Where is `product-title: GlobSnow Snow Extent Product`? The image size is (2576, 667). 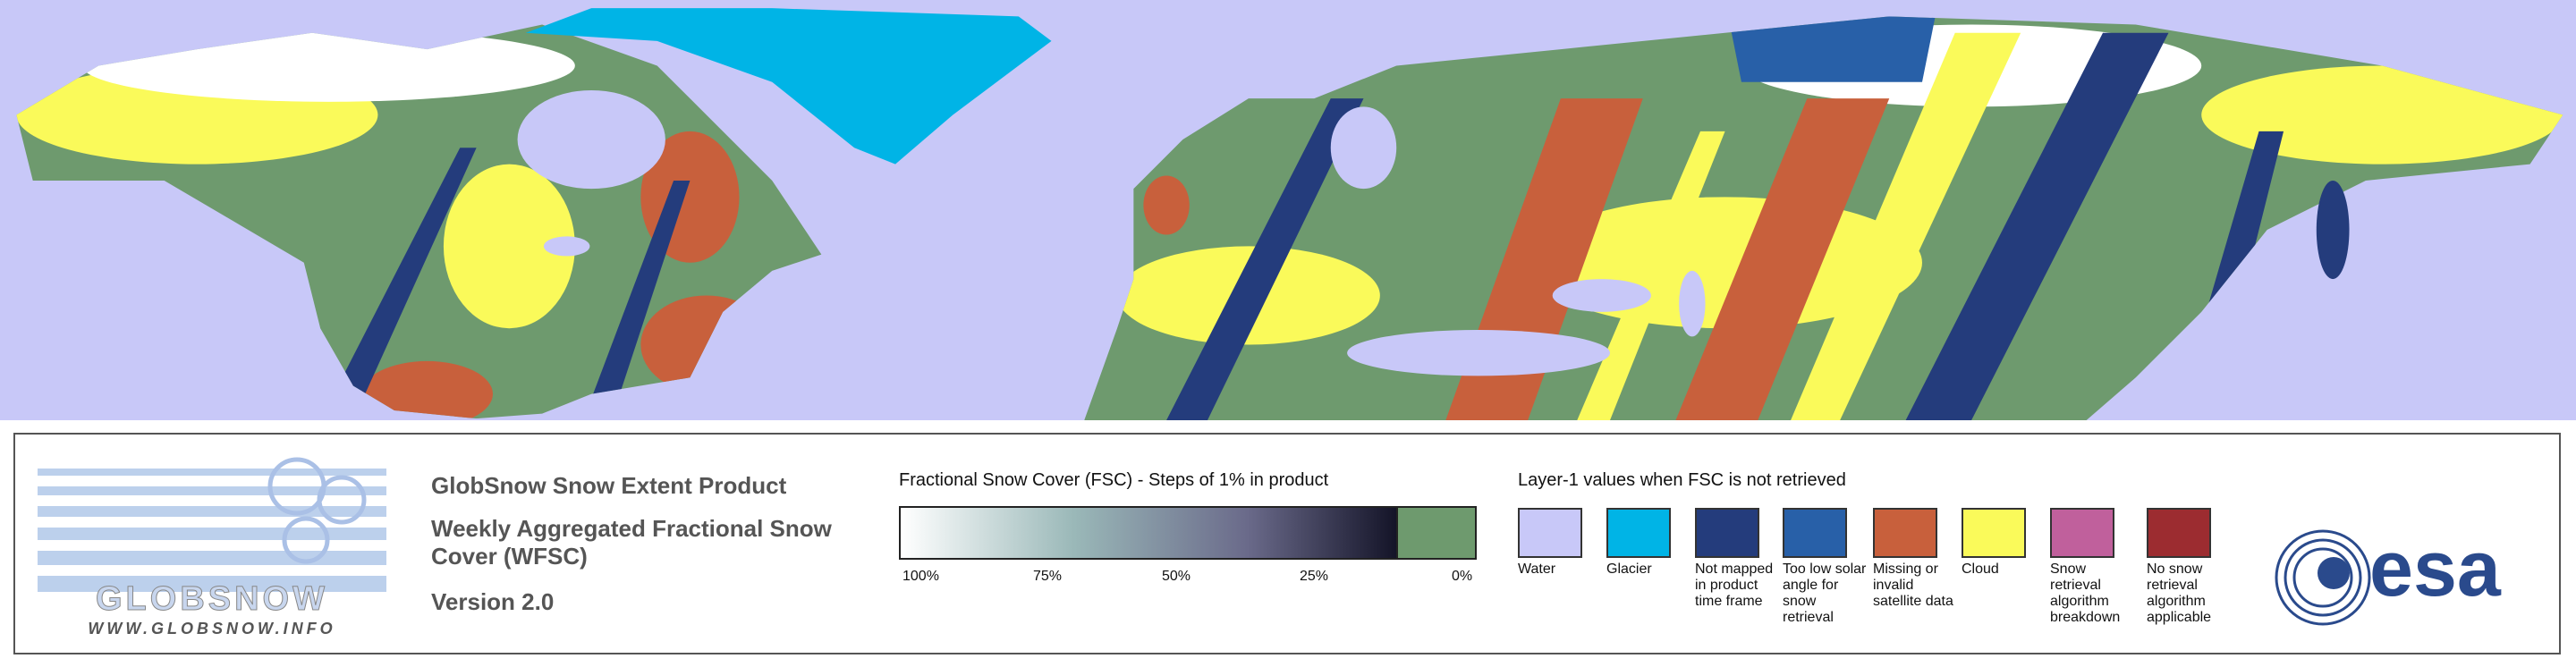
product-title: GlobSnow Snow Extent Product is located at coordinates (609, 486).